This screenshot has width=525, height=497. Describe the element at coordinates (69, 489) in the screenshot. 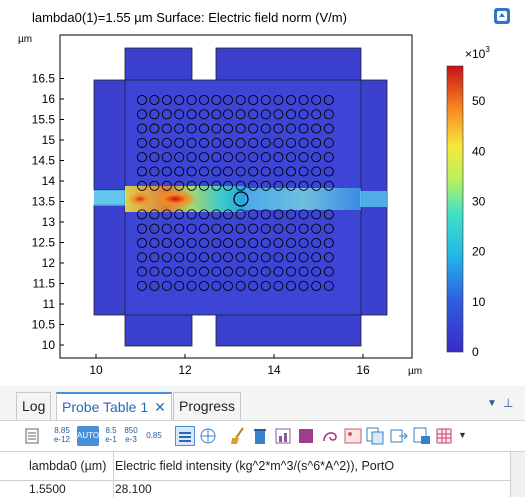

I see `table-cell: 1.5500` at that location.